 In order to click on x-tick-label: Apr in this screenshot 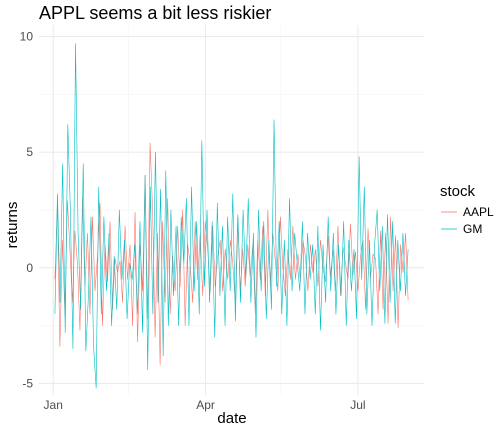, I will do `click(205, 405)`.